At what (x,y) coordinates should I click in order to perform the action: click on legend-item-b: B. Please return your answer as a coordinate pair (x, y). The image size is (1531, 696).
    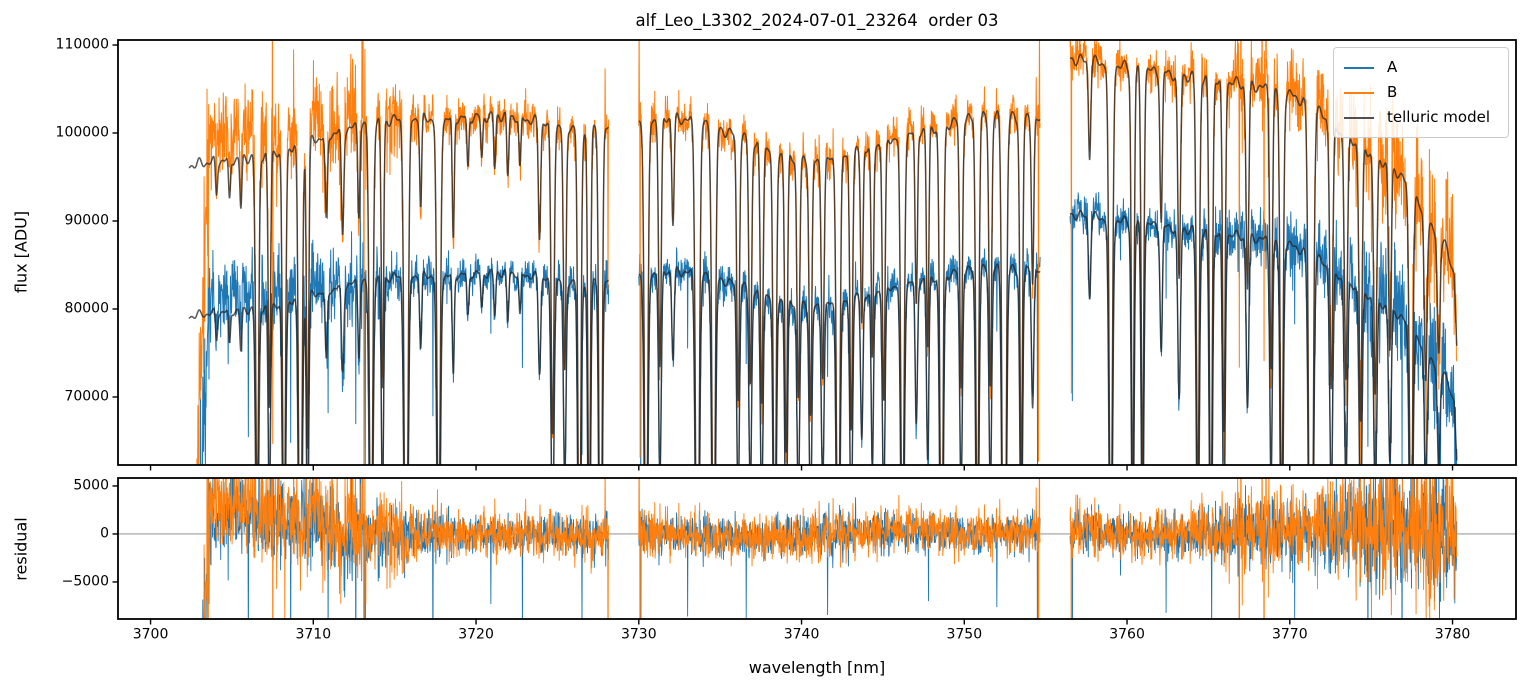
    Looking at the image, I should click on (1421, 92).